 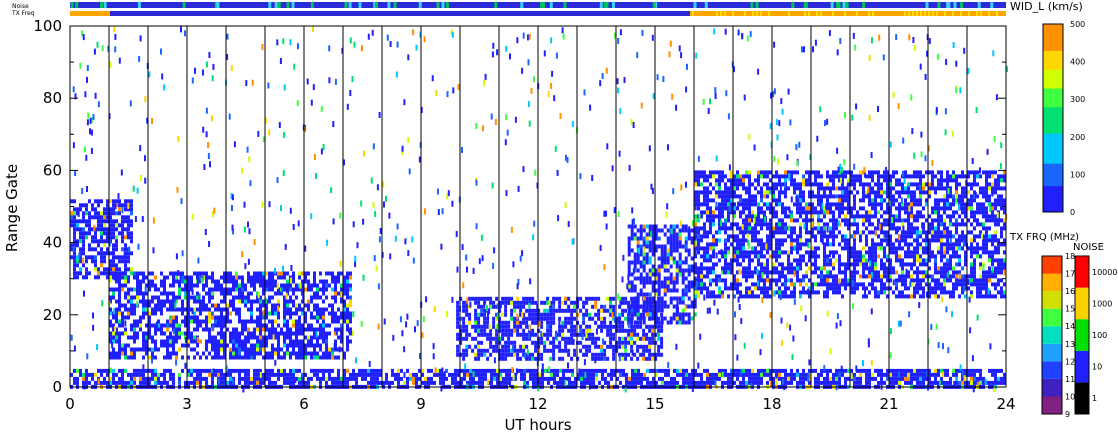 What do you see at coordinates (969, 13) in the screenshot?
I see `txfreq-strip-mark` at bounding box center [969, 13].